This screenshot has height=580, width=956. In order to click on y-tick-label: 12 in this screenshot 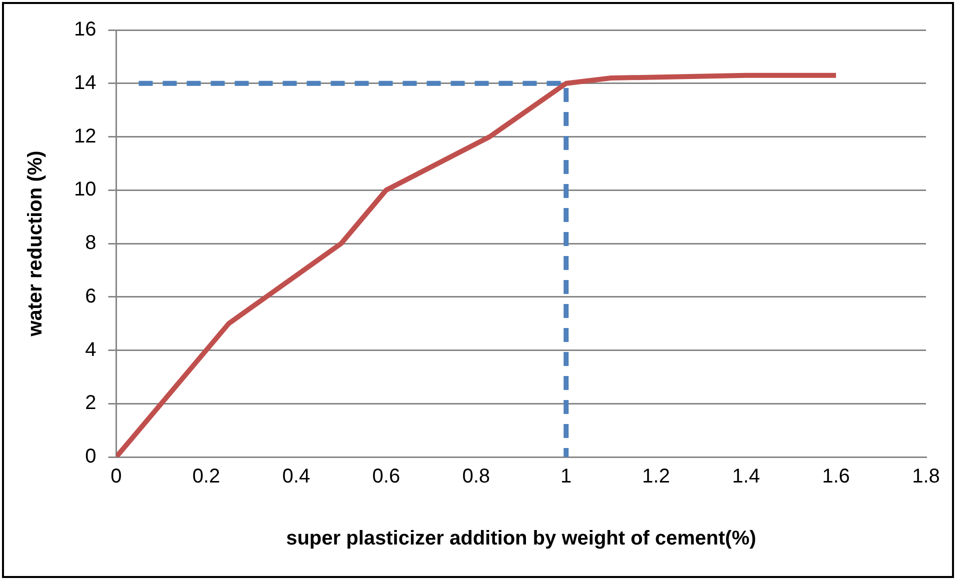, I will do `click(85, 136)`.